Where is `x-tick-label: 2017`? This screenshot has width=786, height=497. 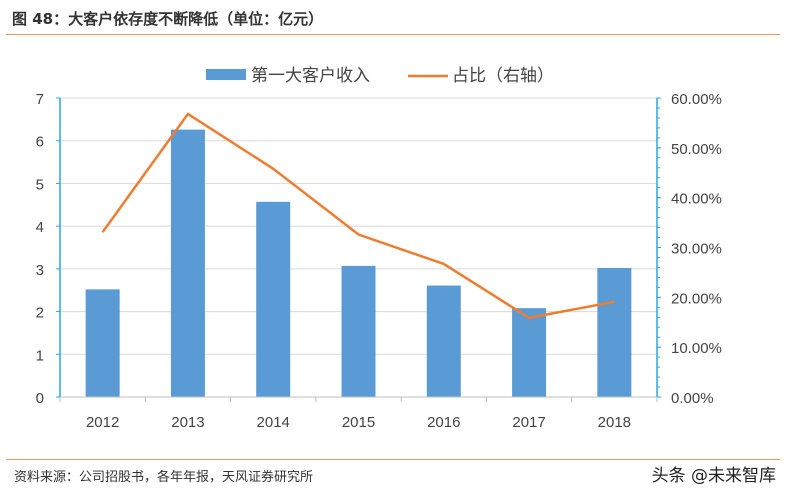 x-tick-label: 2017 is located at coordinates (528, 422).